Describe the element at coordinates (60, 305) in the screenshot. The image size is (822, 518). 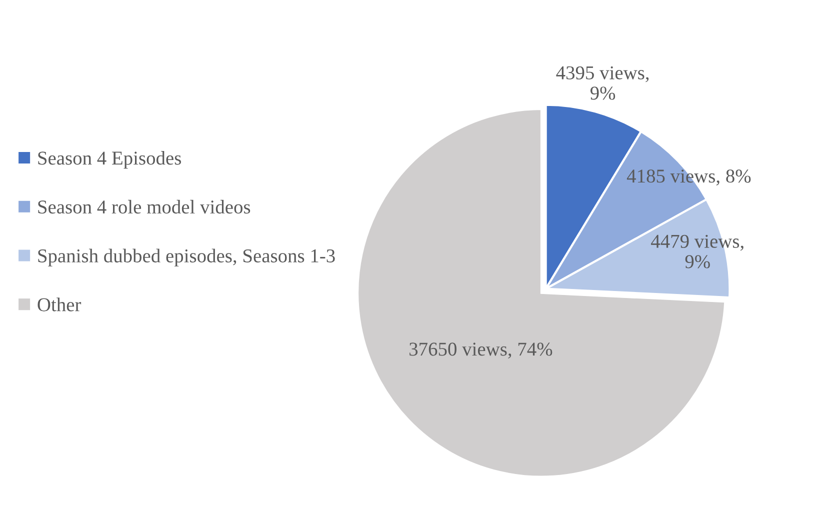
I see `legend-label: Other` at that location.